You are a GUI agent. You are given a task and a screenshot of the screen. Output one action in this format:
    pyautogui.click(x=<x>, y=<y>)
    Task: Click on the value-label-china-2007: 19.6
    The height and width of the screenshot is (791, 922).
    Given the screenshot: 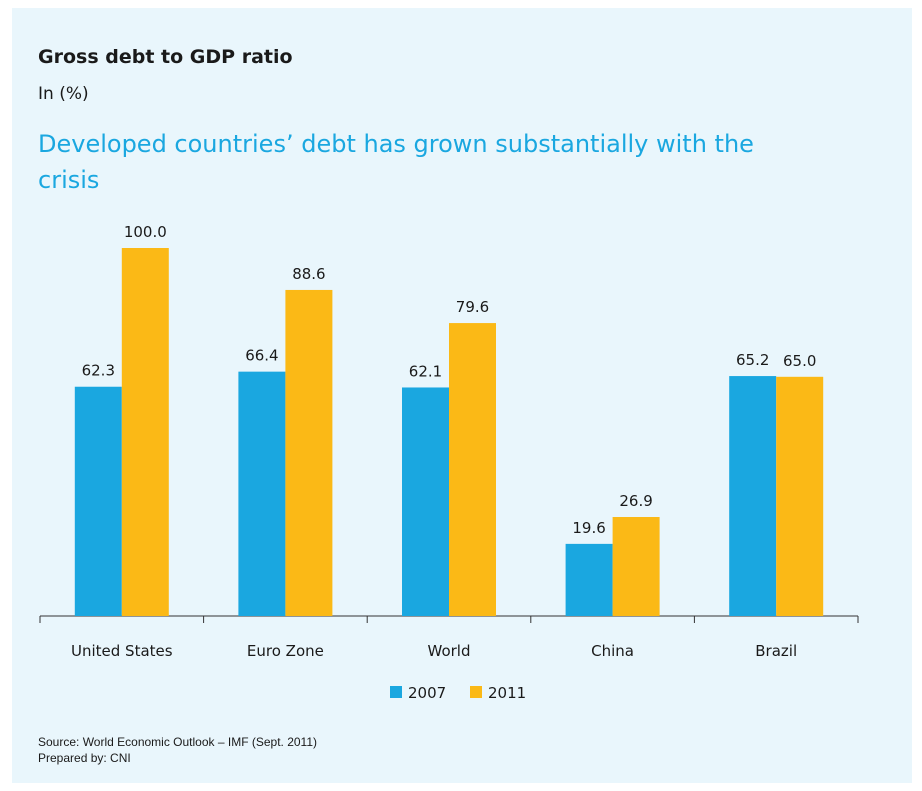 What is the action you would take?
    pyautogui.click(x=588, y=528)
    